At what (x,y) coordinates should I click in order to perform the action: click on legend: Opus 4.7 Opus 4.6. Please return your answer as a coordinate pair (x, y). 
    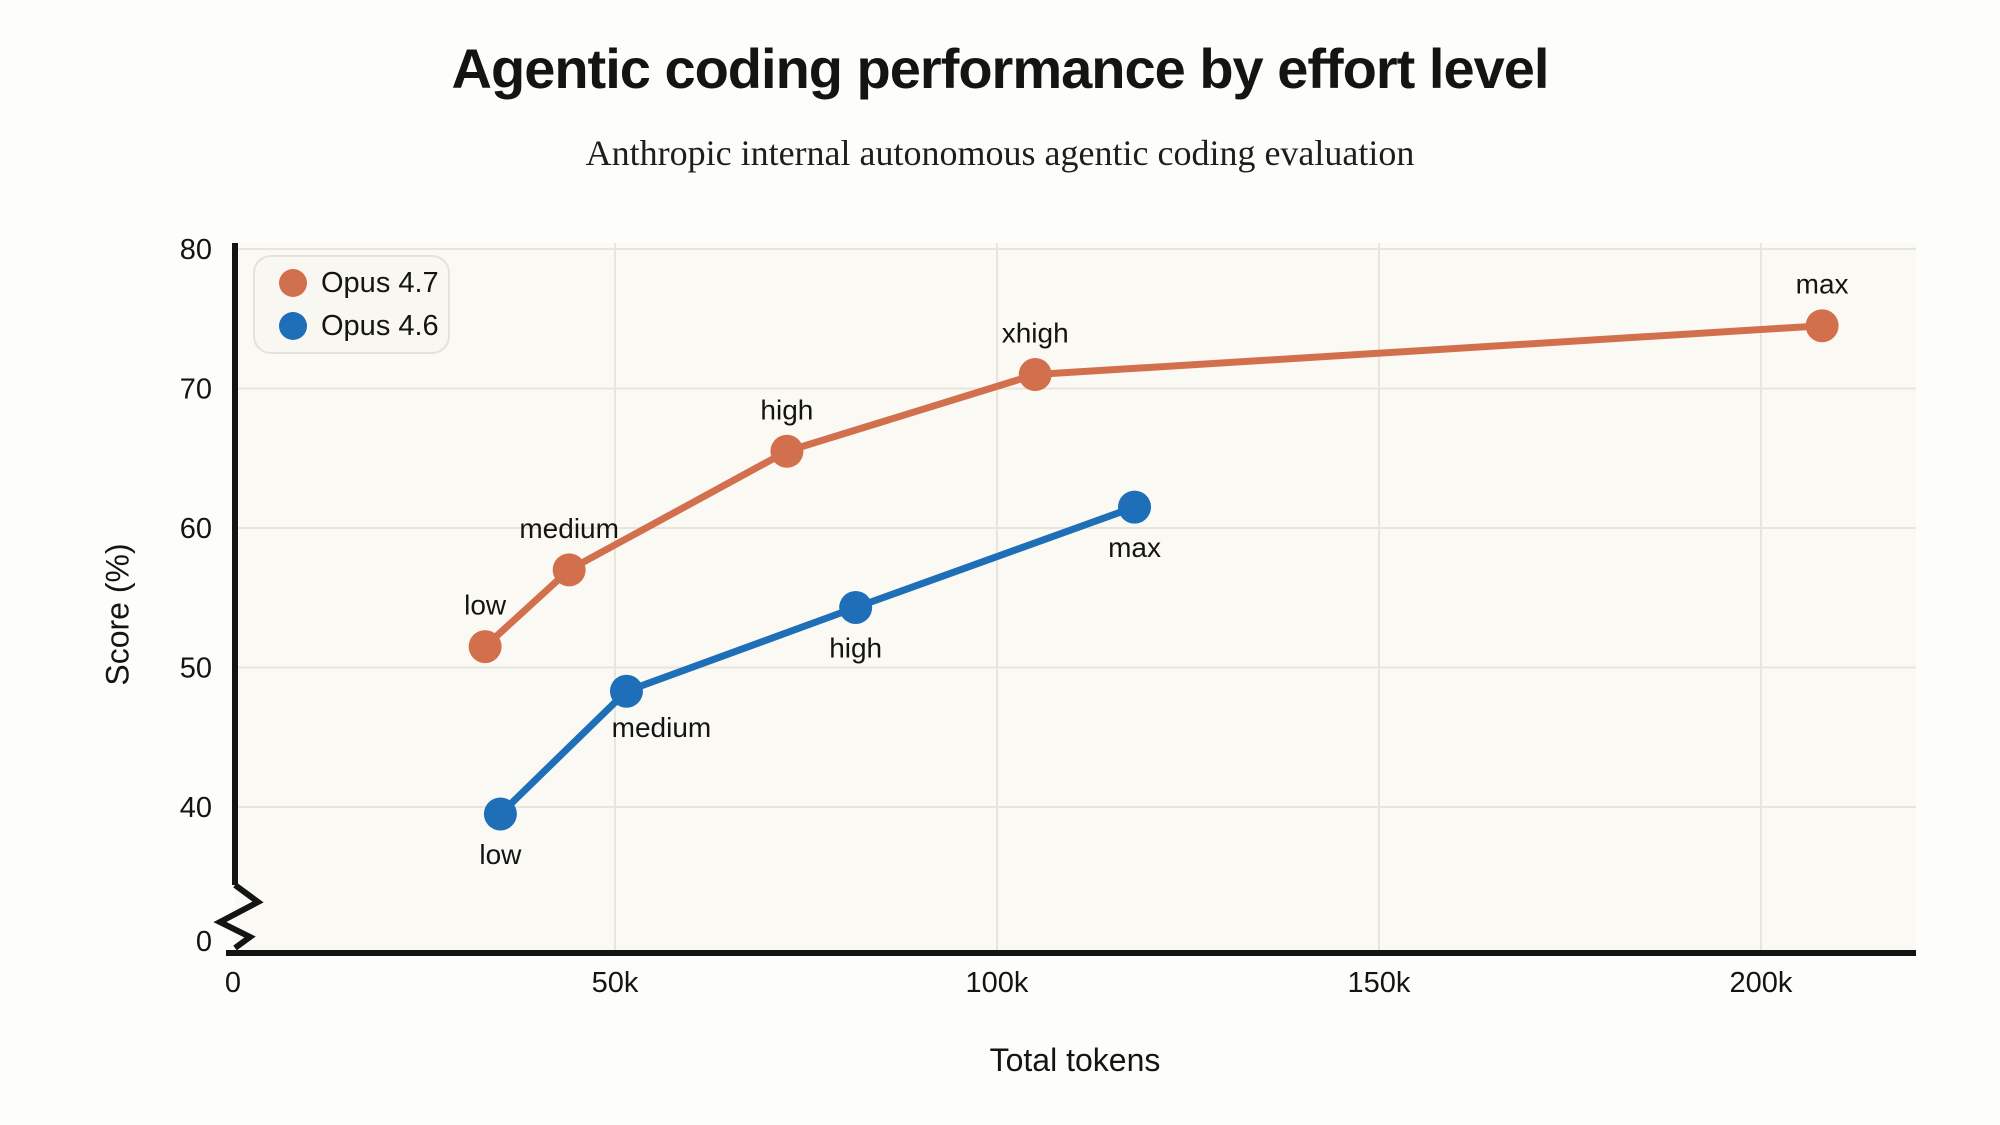
    Looking at the image, I should click on (351, 304).